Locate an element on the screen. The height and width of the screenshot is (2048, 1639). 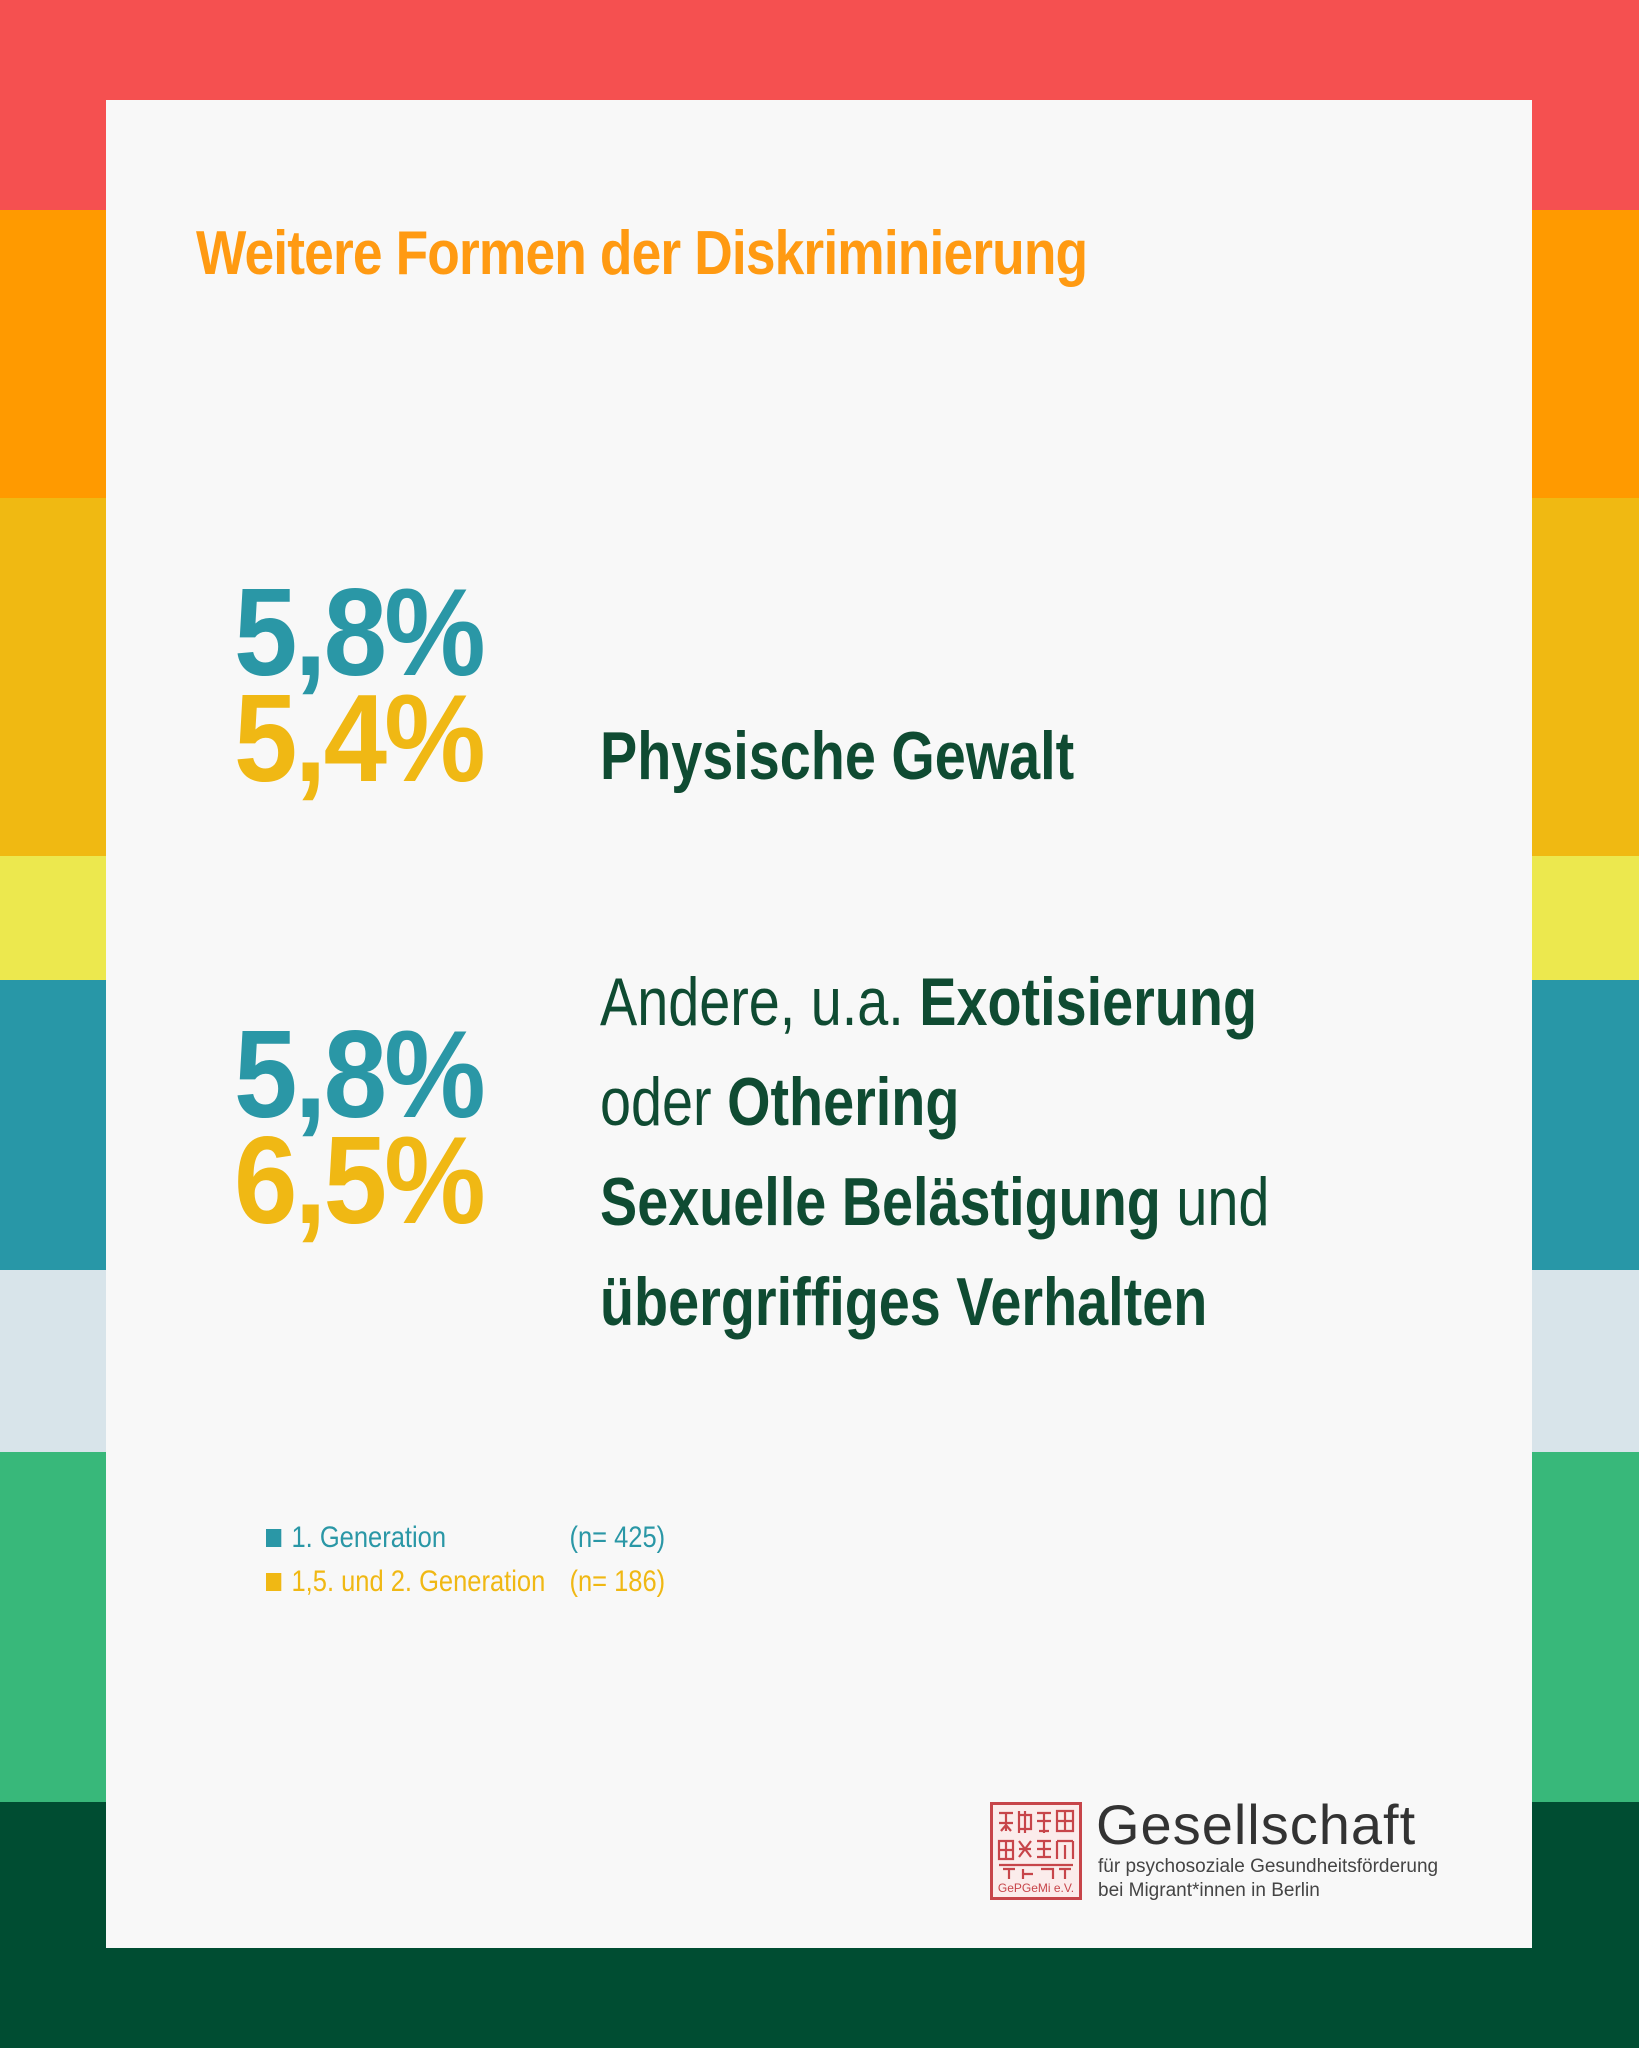
label-line-4: übergriffiges Verhalten is located at coordinates (934, 1302).